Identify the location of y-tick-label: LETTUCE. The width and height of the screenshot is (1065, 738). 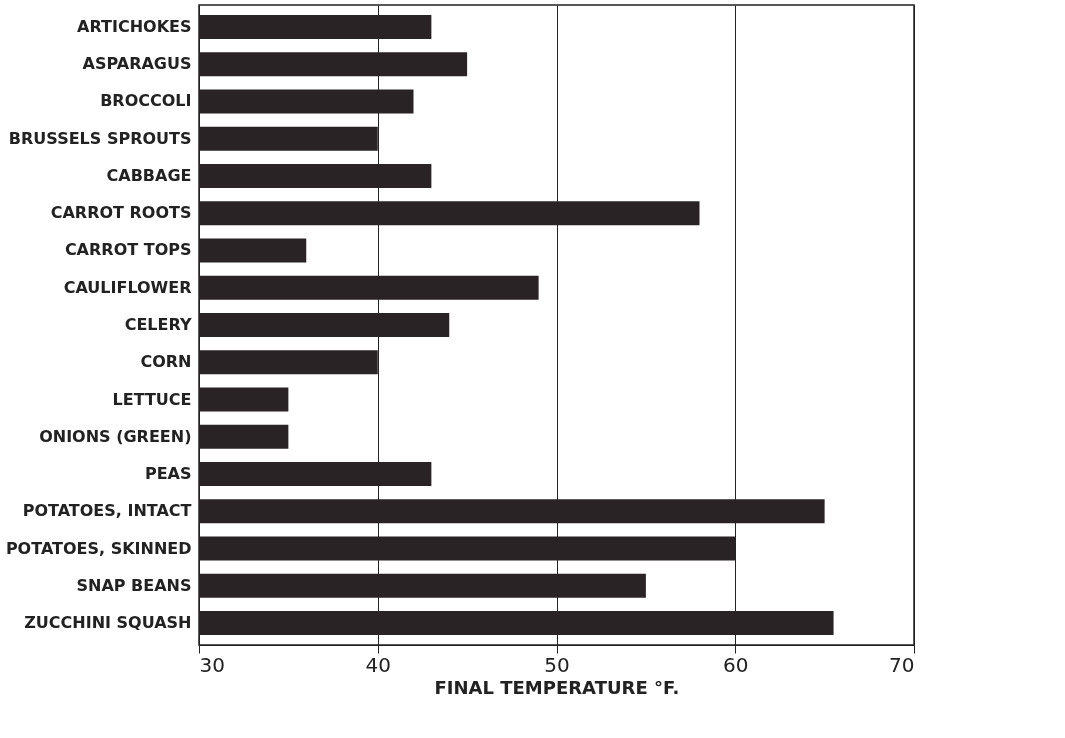
(152, 399).